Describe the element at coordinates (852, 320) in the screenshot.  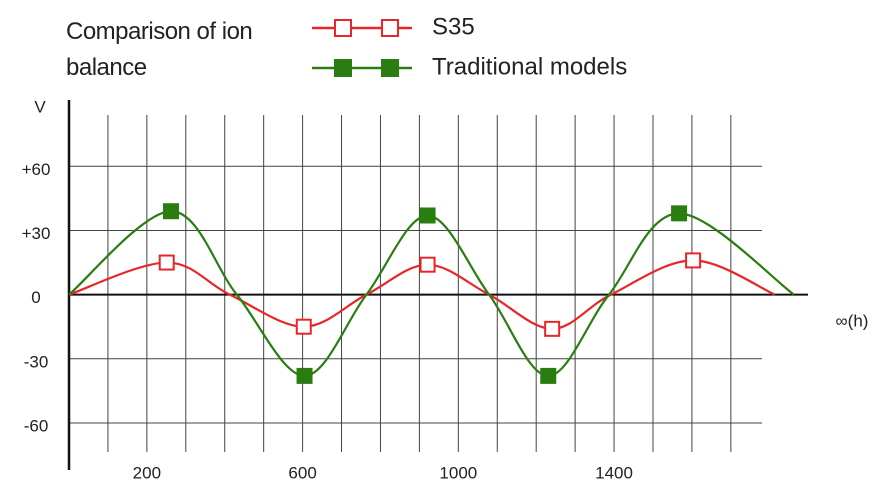
I see `x-axis-label: ∞(h)` at that location.